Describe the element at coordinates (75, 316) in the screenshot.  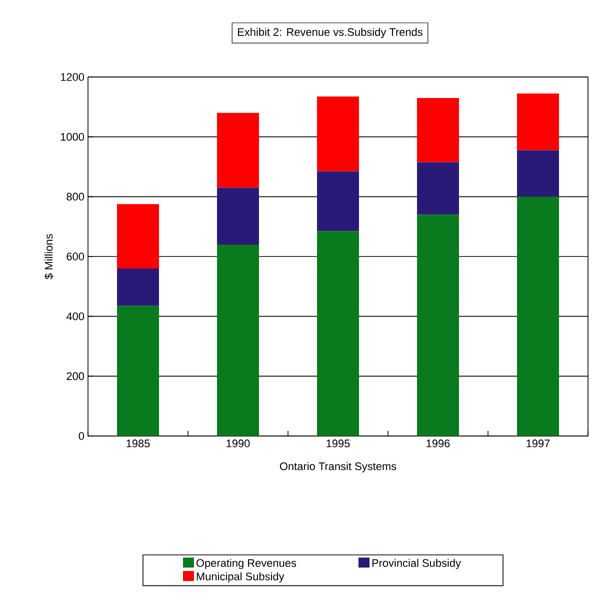
I see `y-tick-label: 400` at that location.